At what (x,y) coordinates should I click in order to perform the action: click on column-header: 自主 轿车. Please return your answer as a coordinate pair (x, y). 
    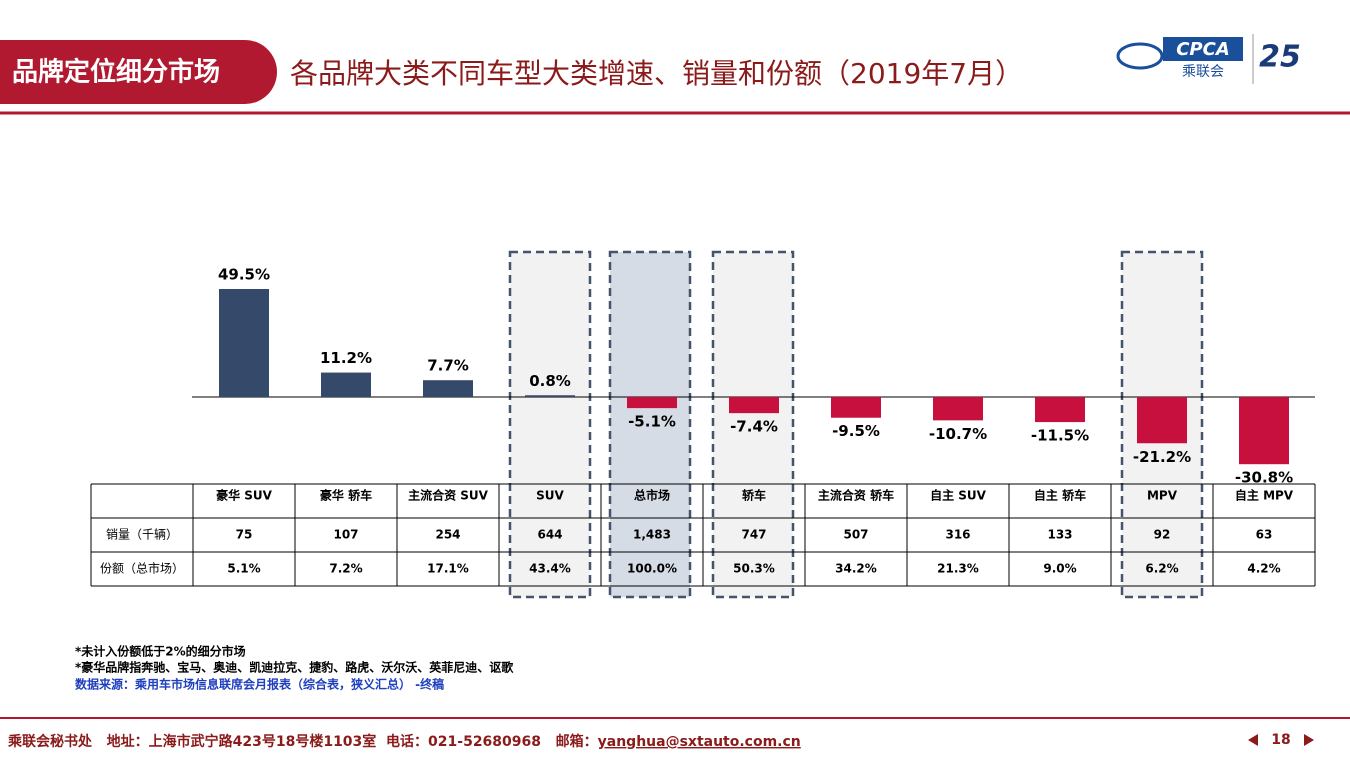
    Looking at the image, I should click on (1060, 495).